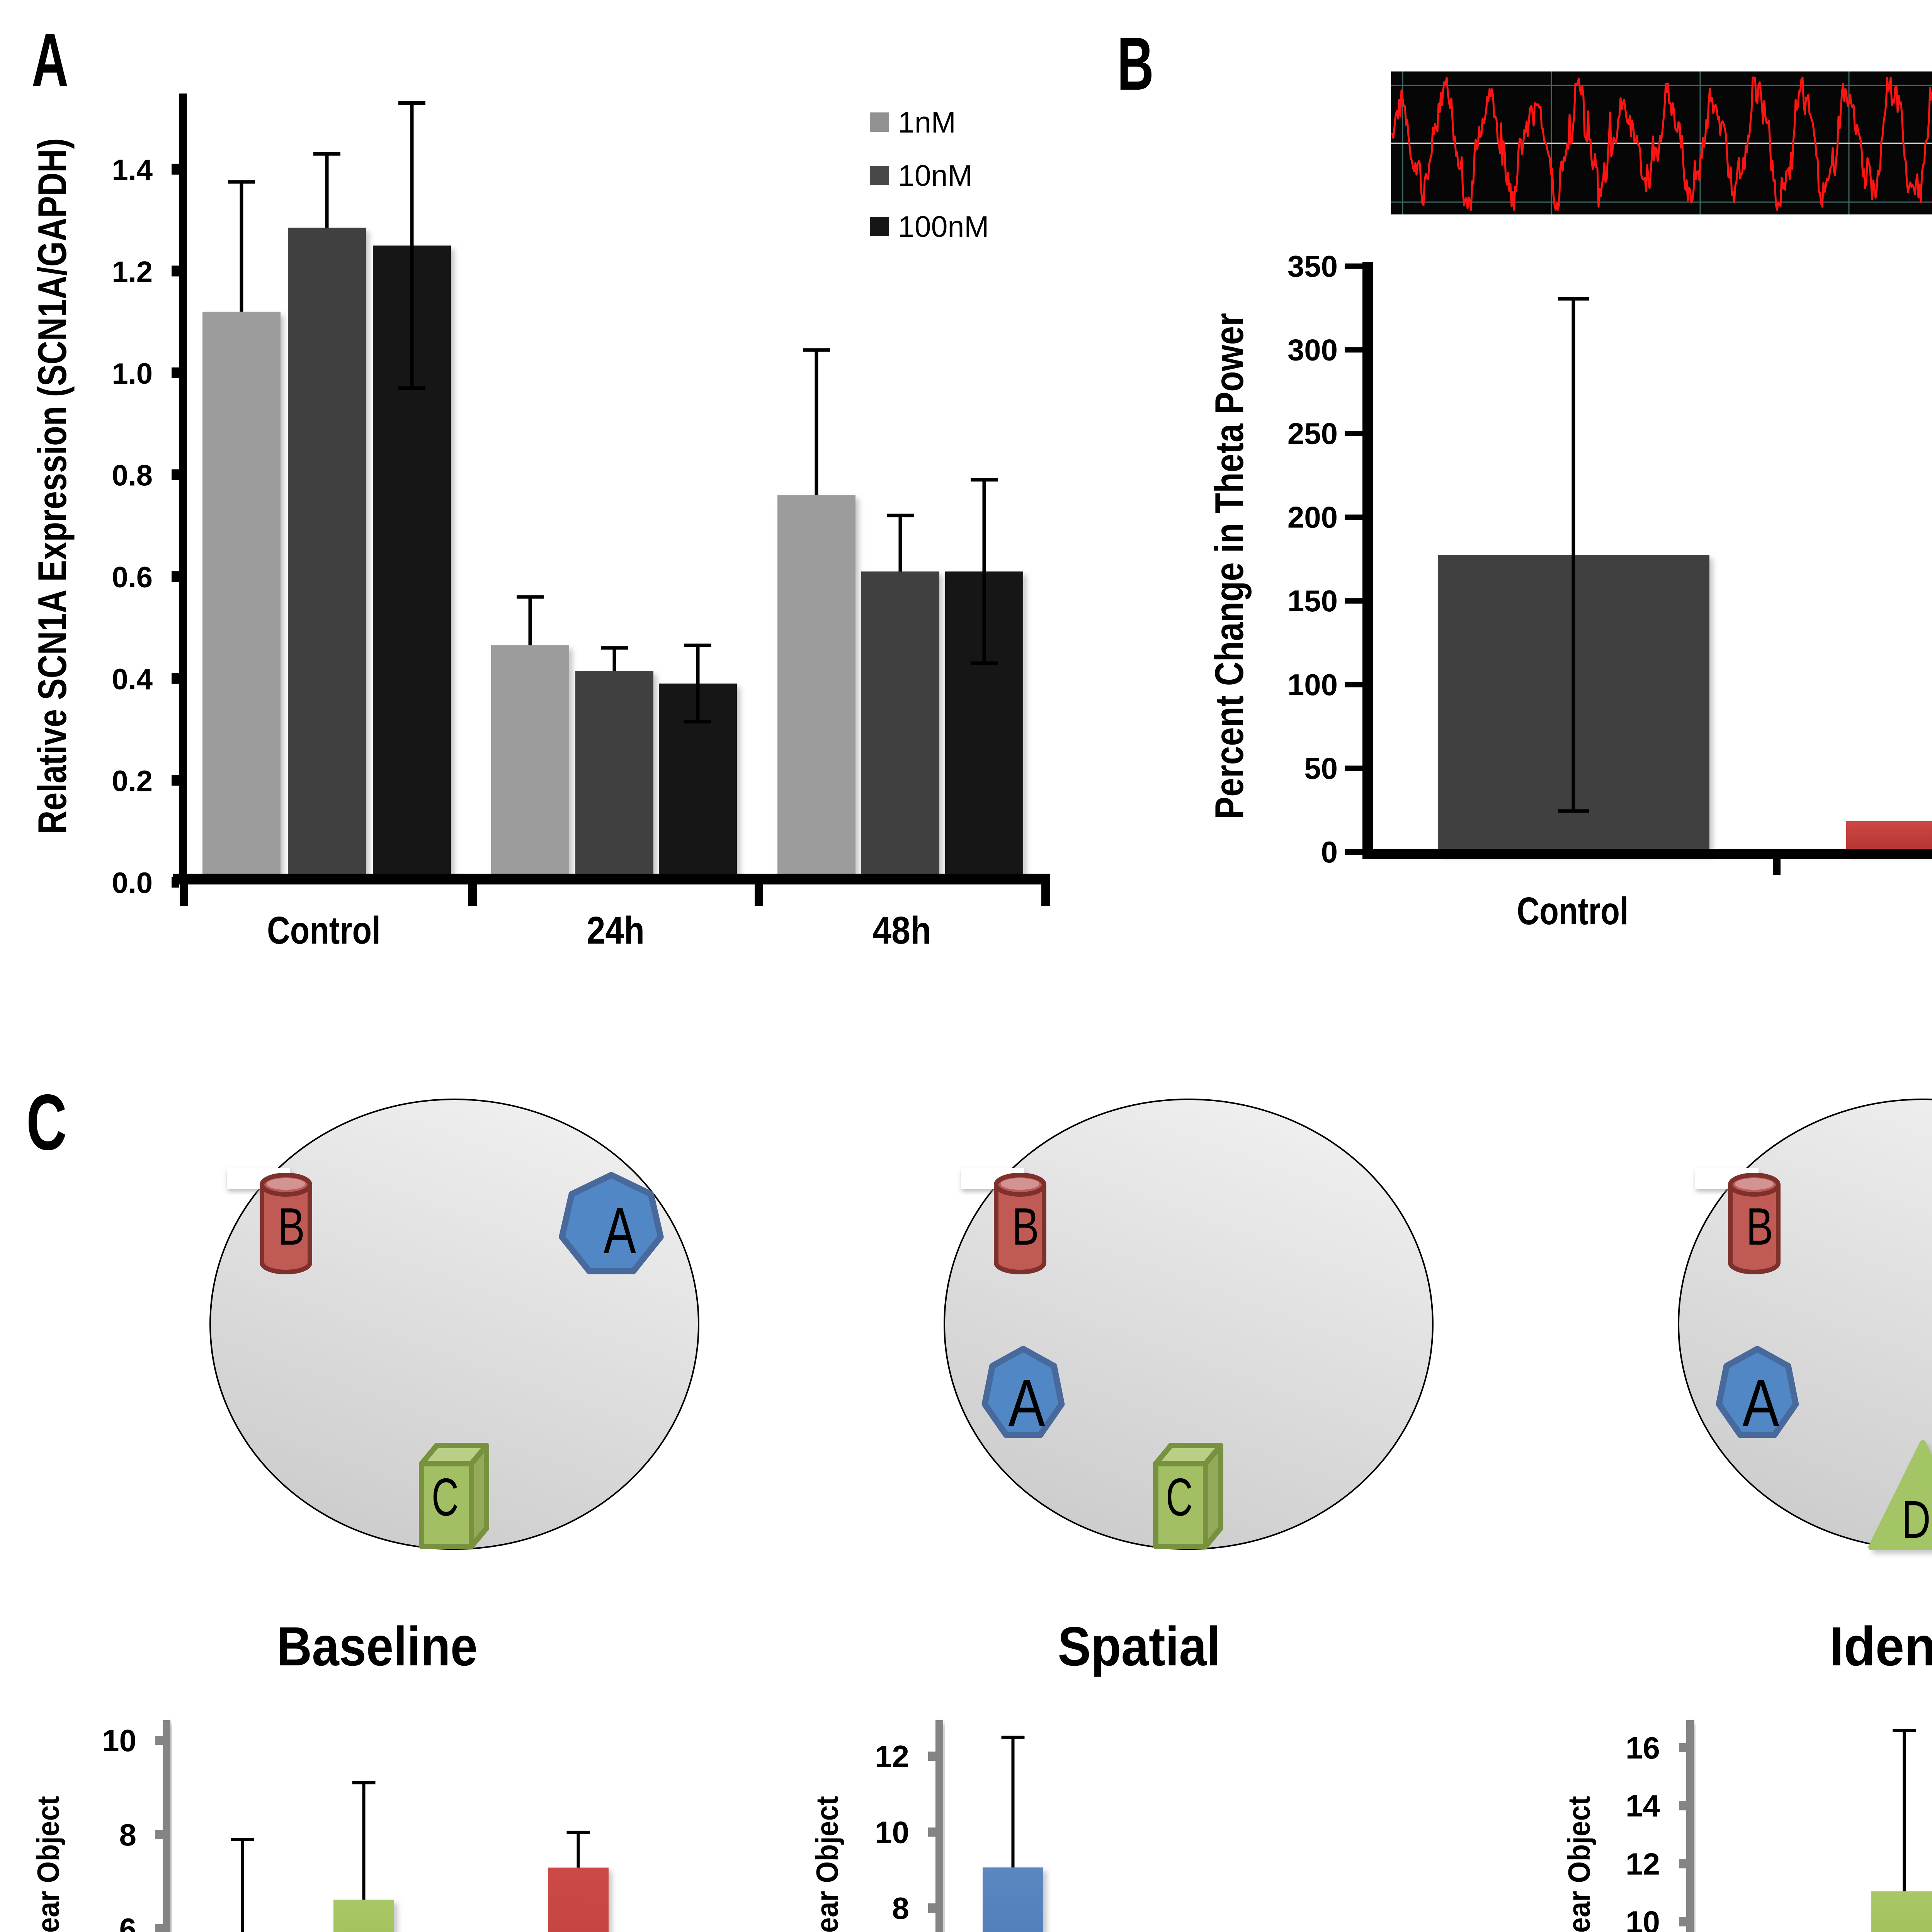 The image size is (1932, 1932). I want to click on svg-text: D, so click(1916, 1519).